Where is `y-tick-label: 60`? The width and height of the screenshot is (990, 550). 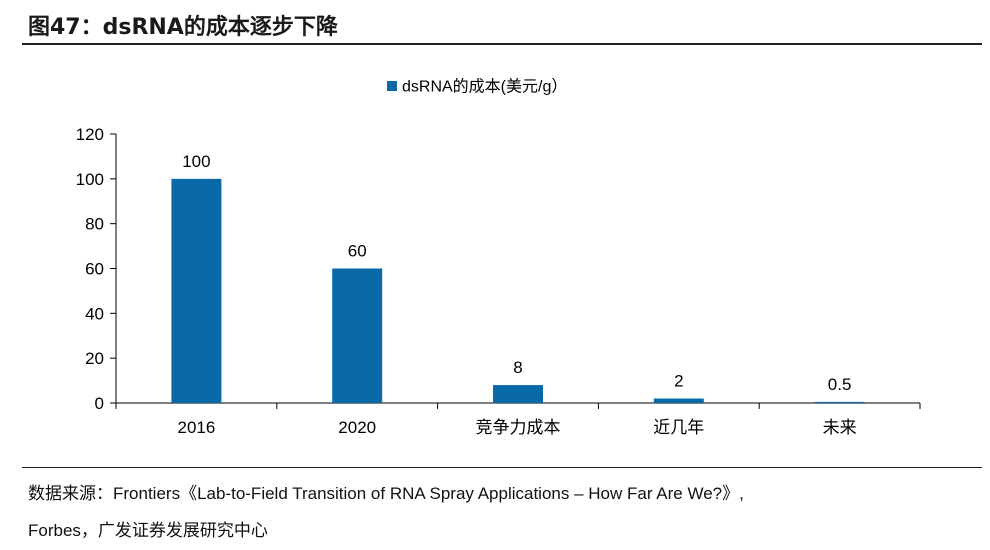 y-tick-label: 60 is located at coordinates (94, 269).